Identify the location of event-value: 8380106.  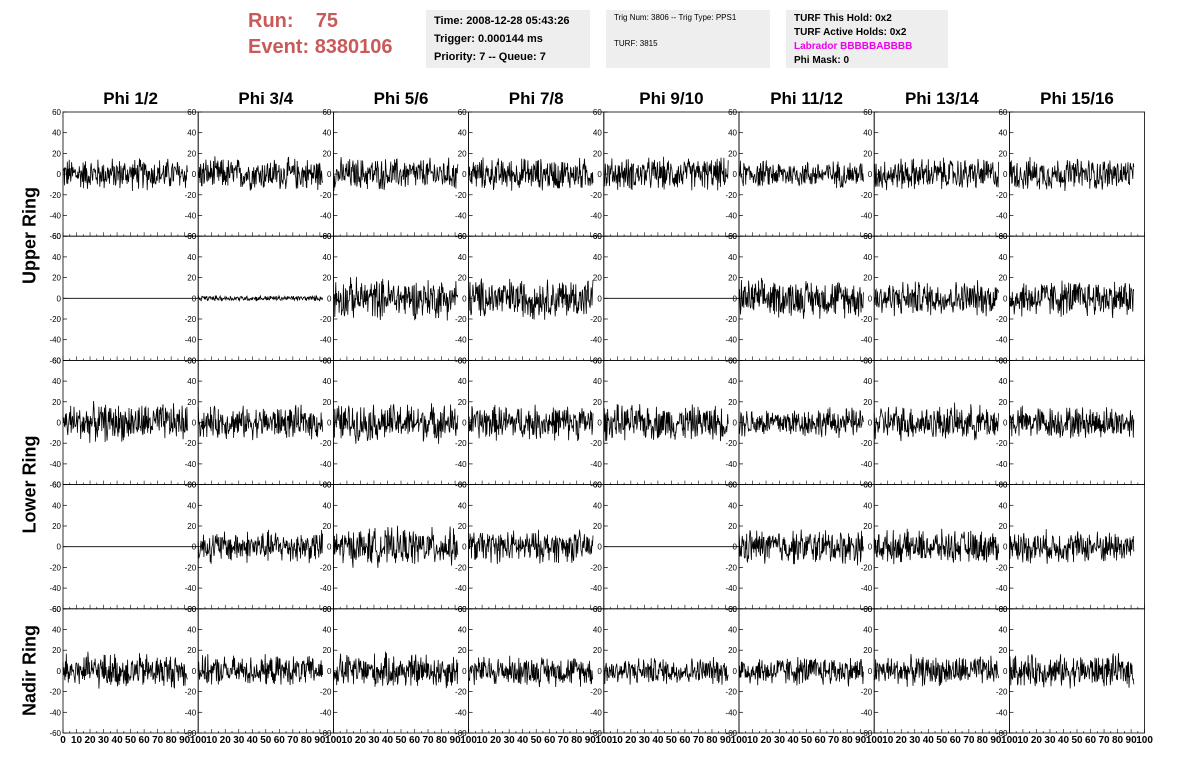
(353, 47).